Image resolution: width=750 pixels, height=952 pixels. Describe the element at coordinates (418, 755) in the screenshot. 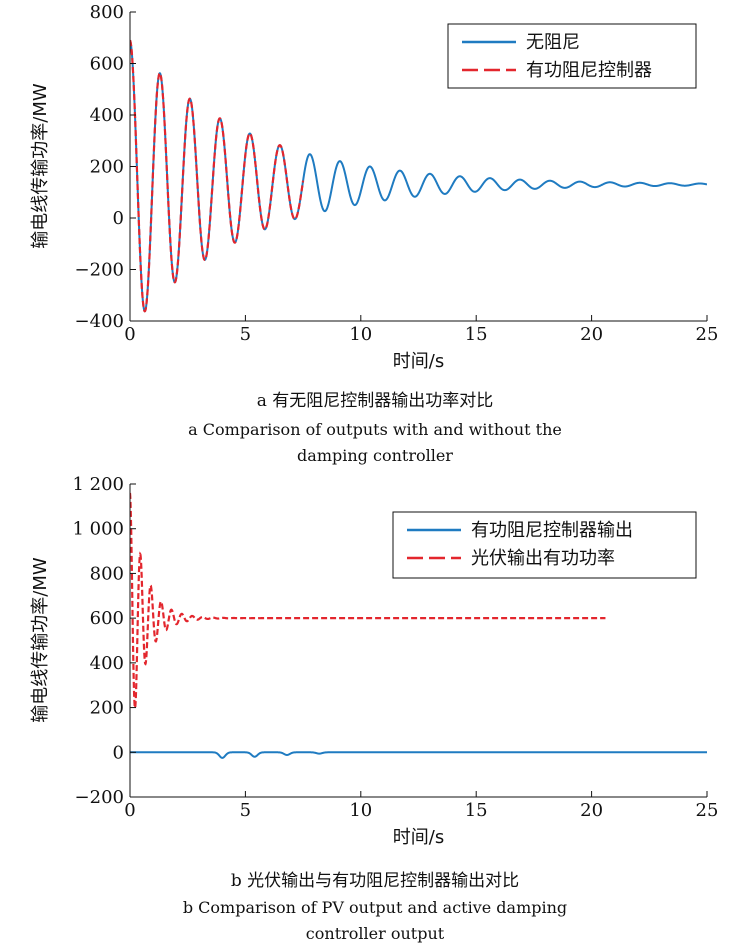

I see `series-1-line` at that location.